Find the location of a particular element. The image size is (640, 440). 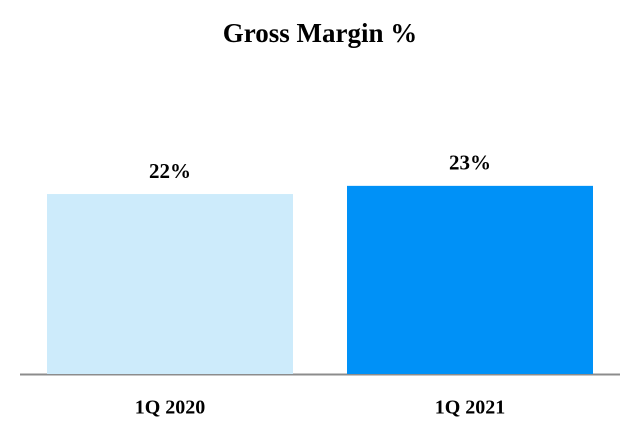

chart-title: Gross Margin % is located at coordinates (320, 33).